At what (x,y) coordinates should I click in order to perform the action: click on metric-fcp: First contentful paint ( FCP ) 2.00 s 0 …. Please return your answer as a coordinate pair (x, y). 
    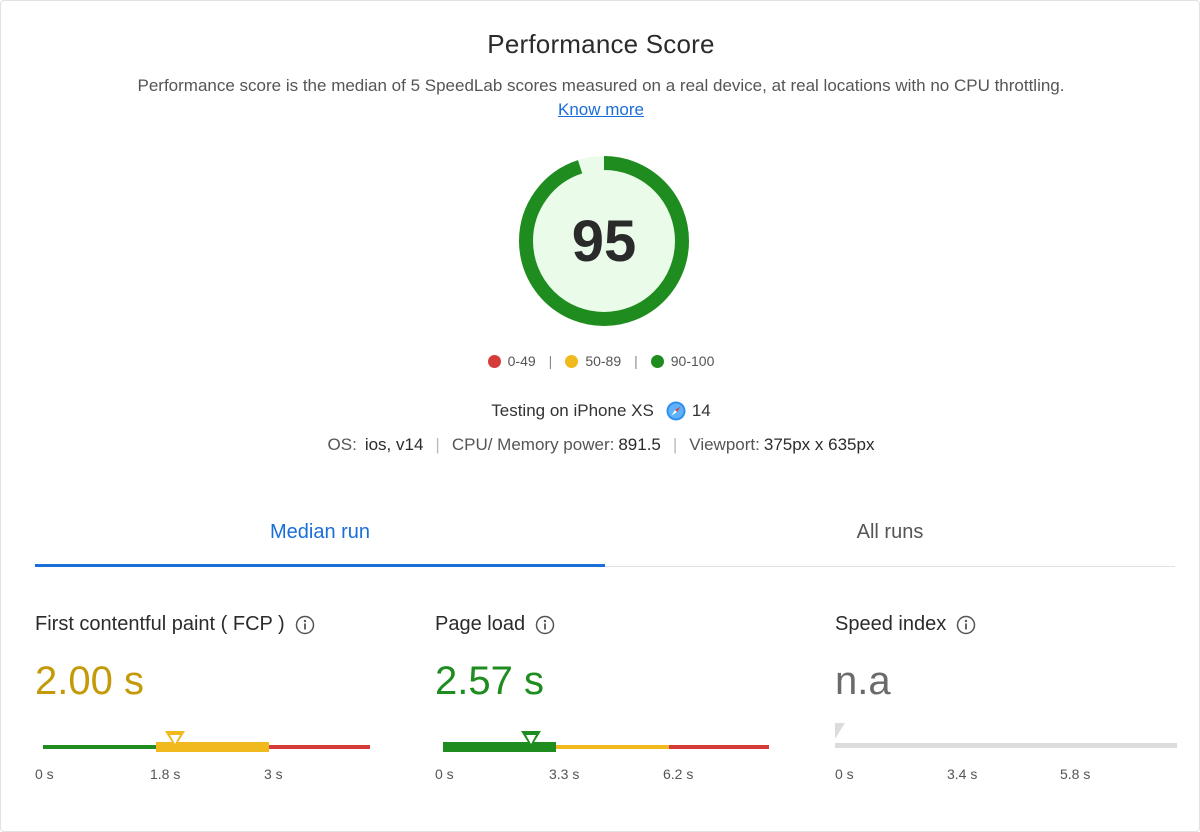
    Looking at the image, I should click on (205, 713).